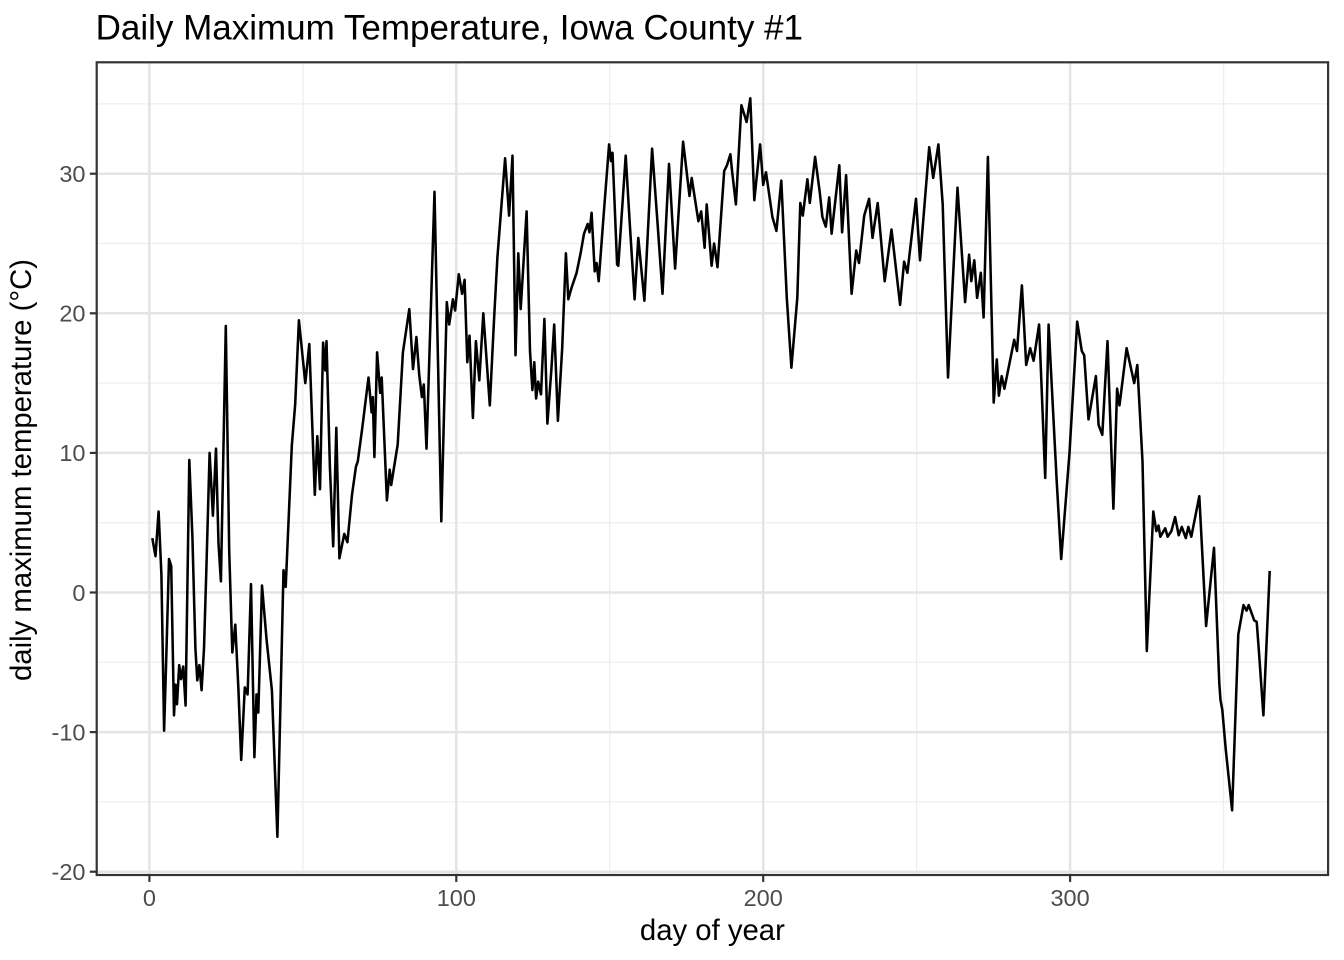 This screenshot has height=960, width=1344. Describe the element at coordinates (72, 174) in the screenshot. I see `svg-text: 30` at that location.